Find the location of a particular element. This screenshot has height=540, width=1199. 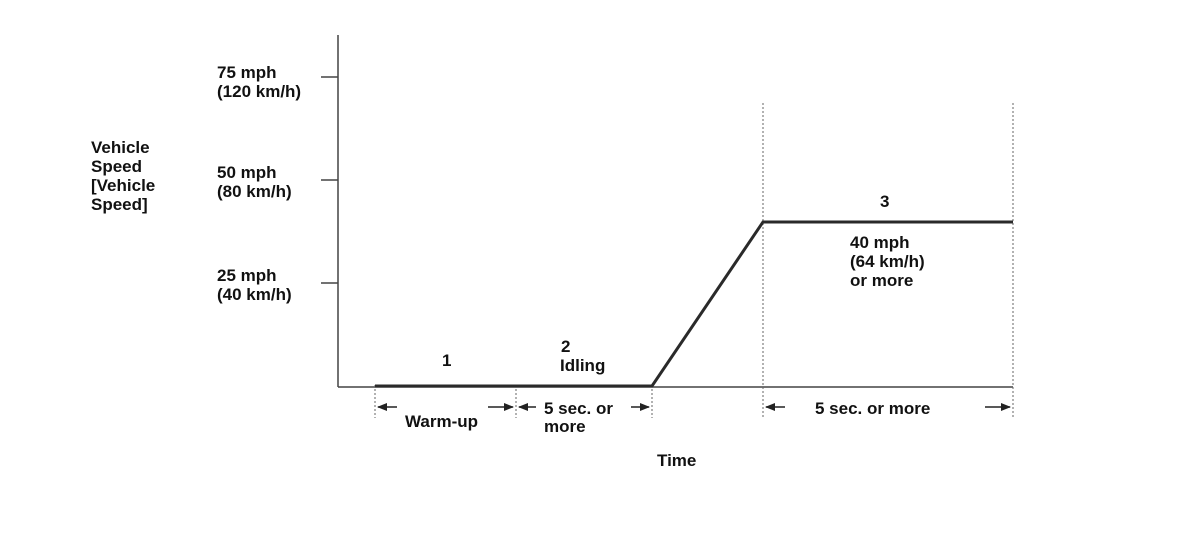

y-tick-label-25: 25 mph (40 km/h) is located at coordinates (254, 285).